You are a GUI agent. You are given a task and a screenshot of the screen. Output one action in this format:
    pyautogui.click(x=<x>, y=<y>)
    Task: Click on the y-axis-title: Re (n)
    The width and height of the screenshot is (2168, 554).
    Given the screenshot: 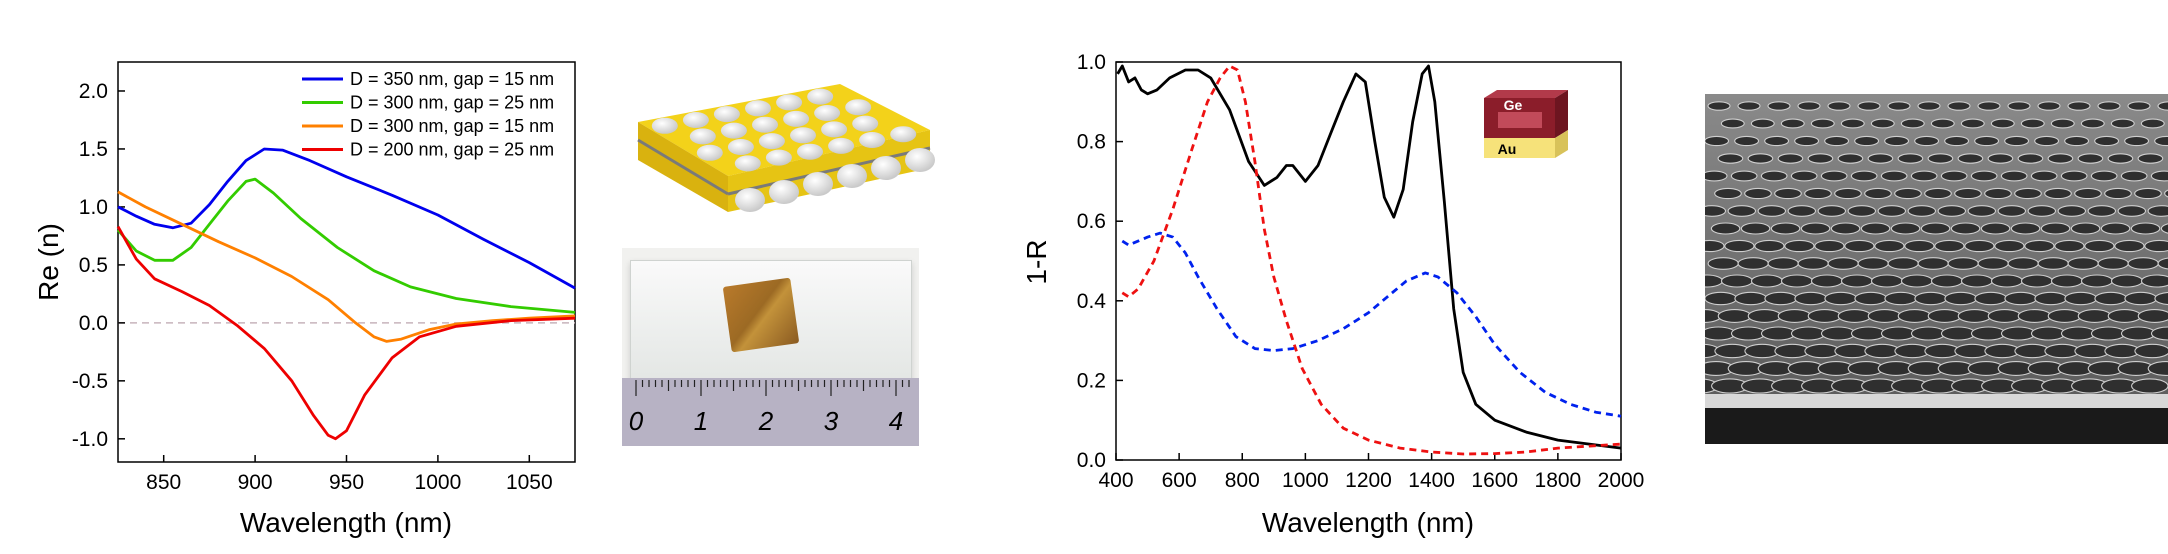 What is the action you would take?
    pyautogui.click(x=48, y=262)
    